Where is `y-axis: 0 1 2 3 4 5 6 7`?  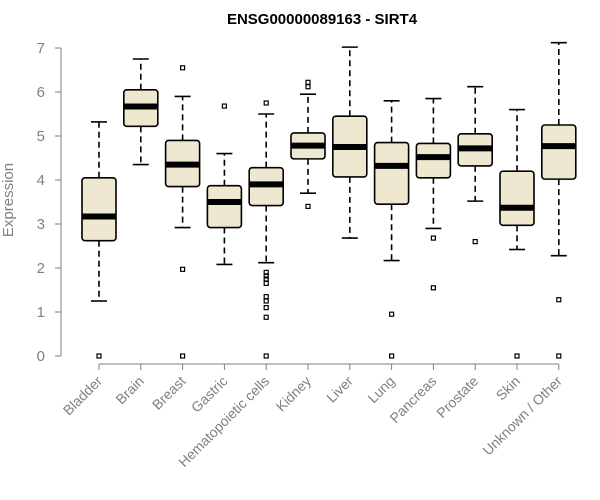 y-axis: 0 1 2 3 4 5 6 7 is located at coordinates (49, 202).